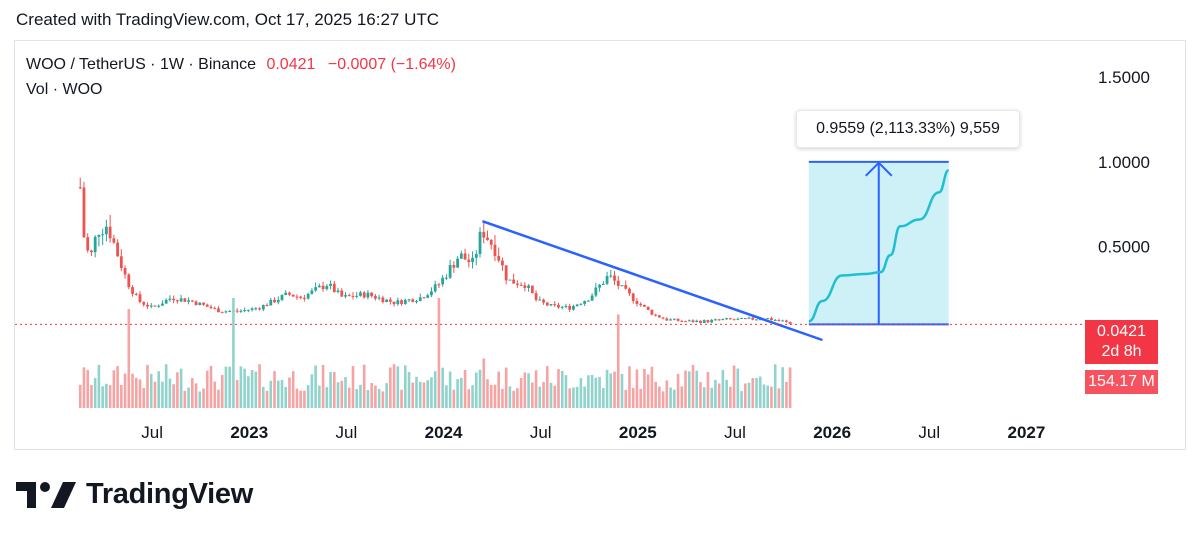 The width and height of the screenshot is (1200, 537). I want to click on x-tick-label: 2023, so click(249, 432).